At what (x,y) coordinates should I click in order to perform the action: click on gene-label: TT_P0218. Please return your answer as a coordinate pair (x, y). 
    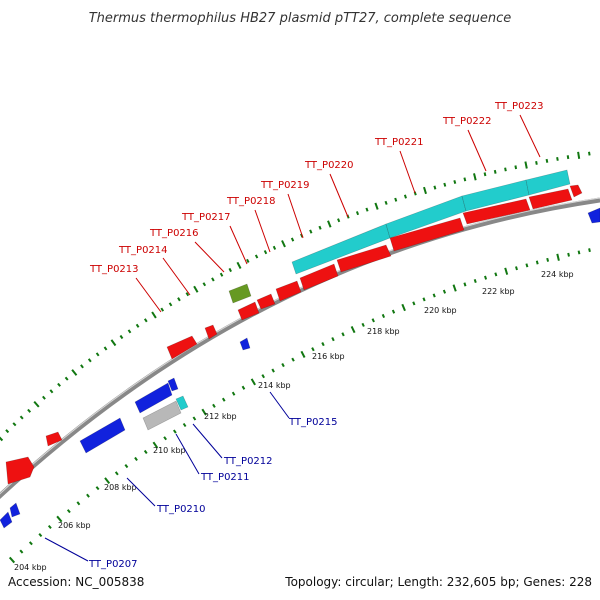
    Looking at the image, I should click on (251, 201).